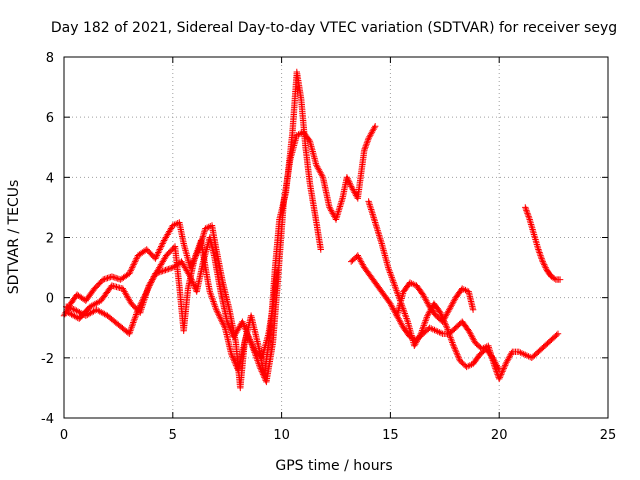 The image size is (640, 480). What do you see at coordinates (608, 435) in the screenshot?
I see `x-tick-label: 25` at bounding box center [608, 435].